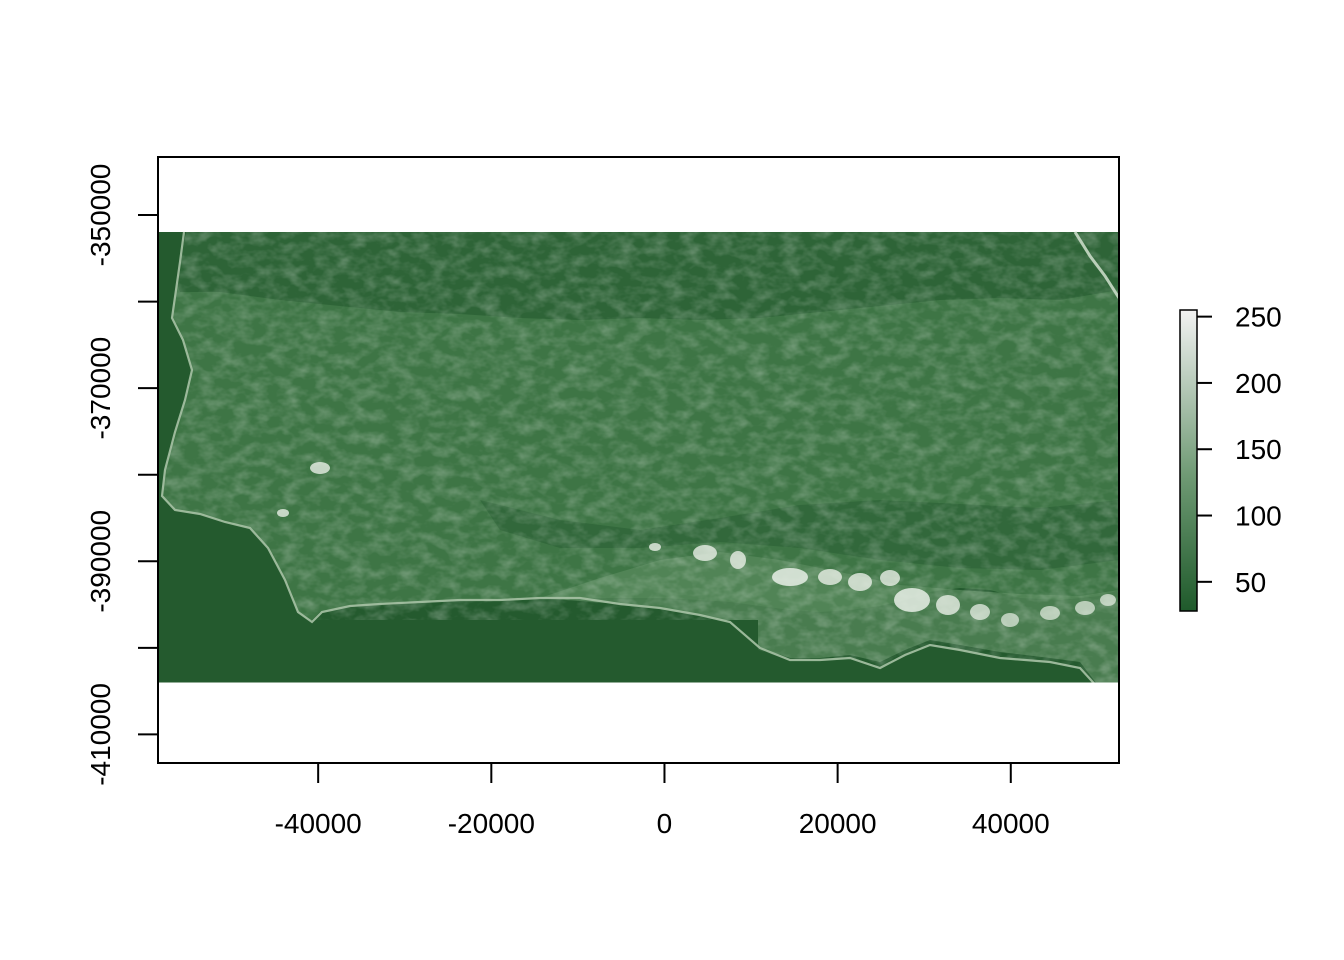 The width and height of the screenshot is (1344, 960). I want to click on x-tick-label: 40000, so click(1011, 823).